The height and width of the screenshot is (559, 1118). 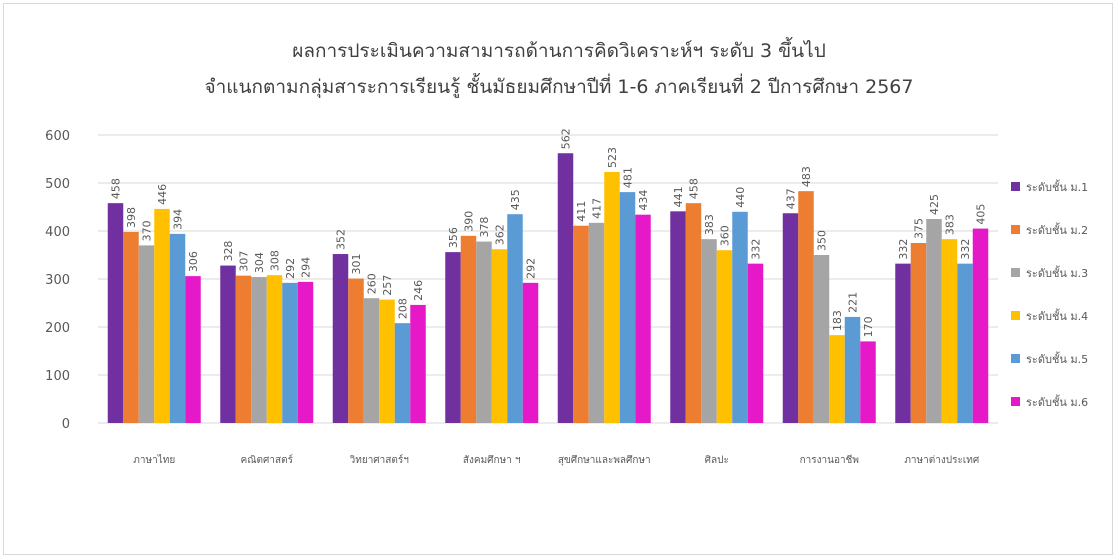 I want to click on data-label: 435, so click(x=515, y=199).